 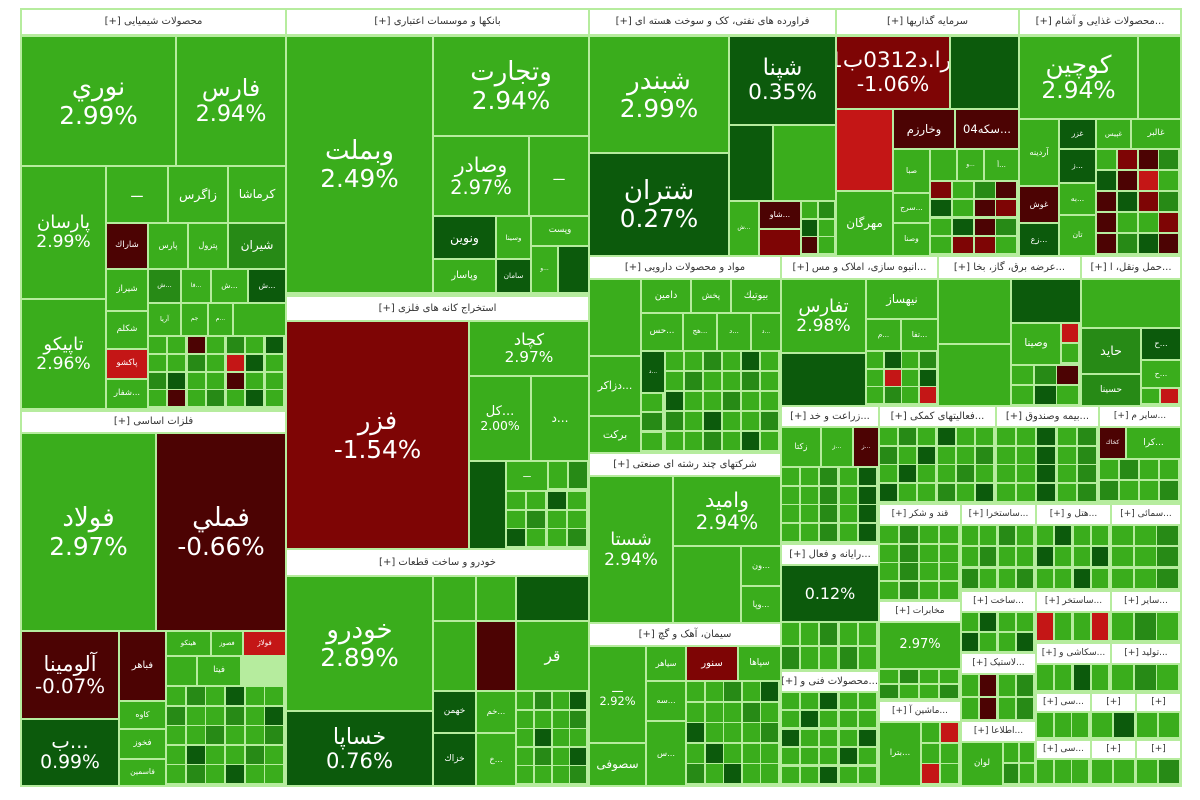 I want to click on stock-tile: ...سه, so click(x=666, y=701).